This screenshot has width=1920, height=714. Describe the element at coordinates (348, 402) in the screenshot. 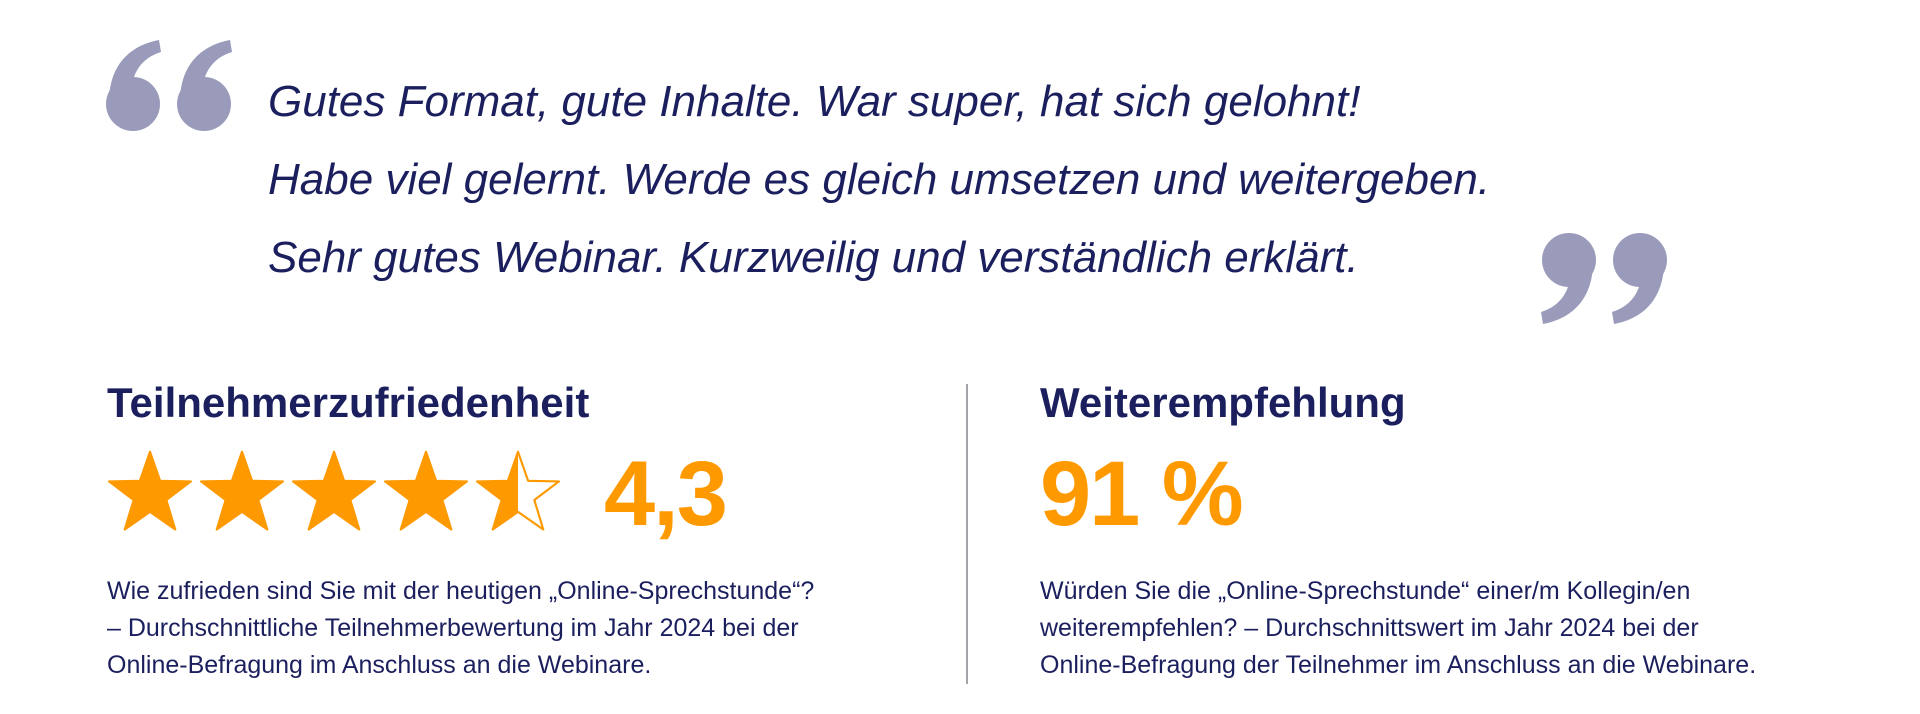

I see `satisfaction-heading: Teilnehmerzufriedenheit` at that location.